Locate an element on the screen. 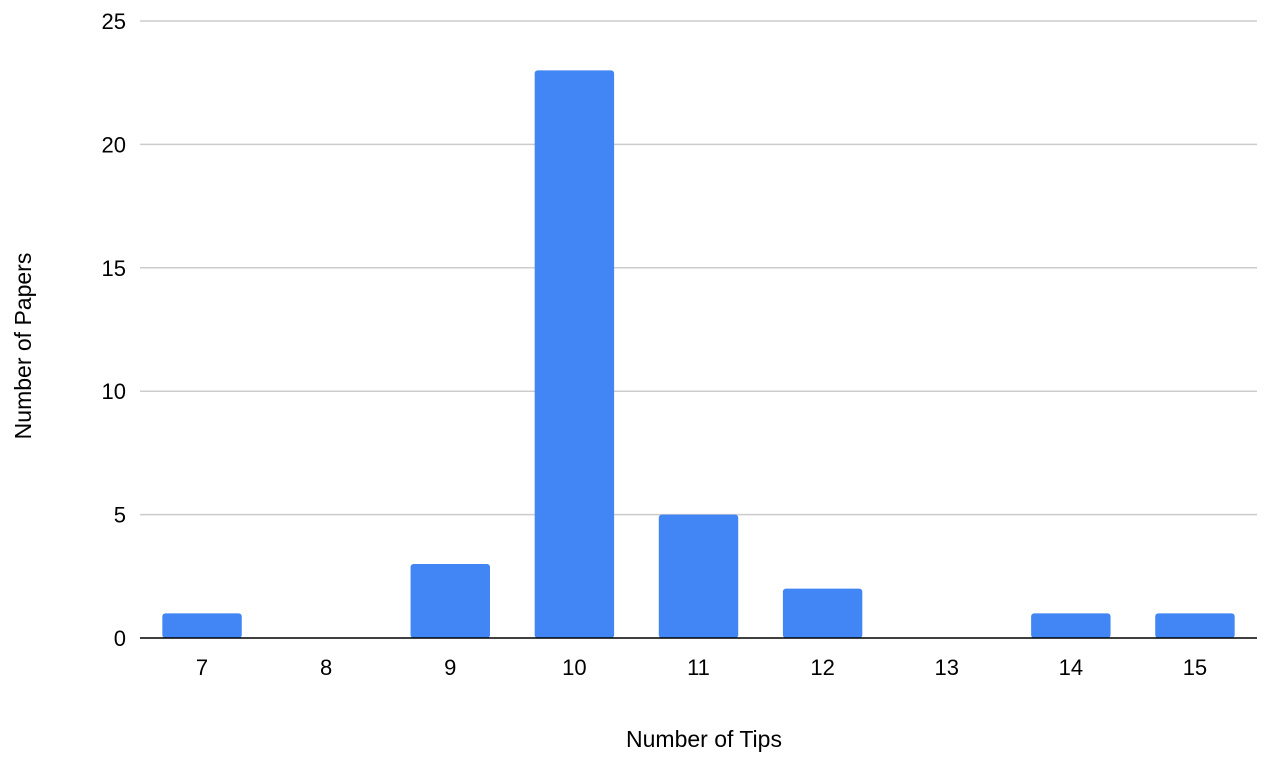  x-tick-label: 13 is located at coordinates (946, 667).